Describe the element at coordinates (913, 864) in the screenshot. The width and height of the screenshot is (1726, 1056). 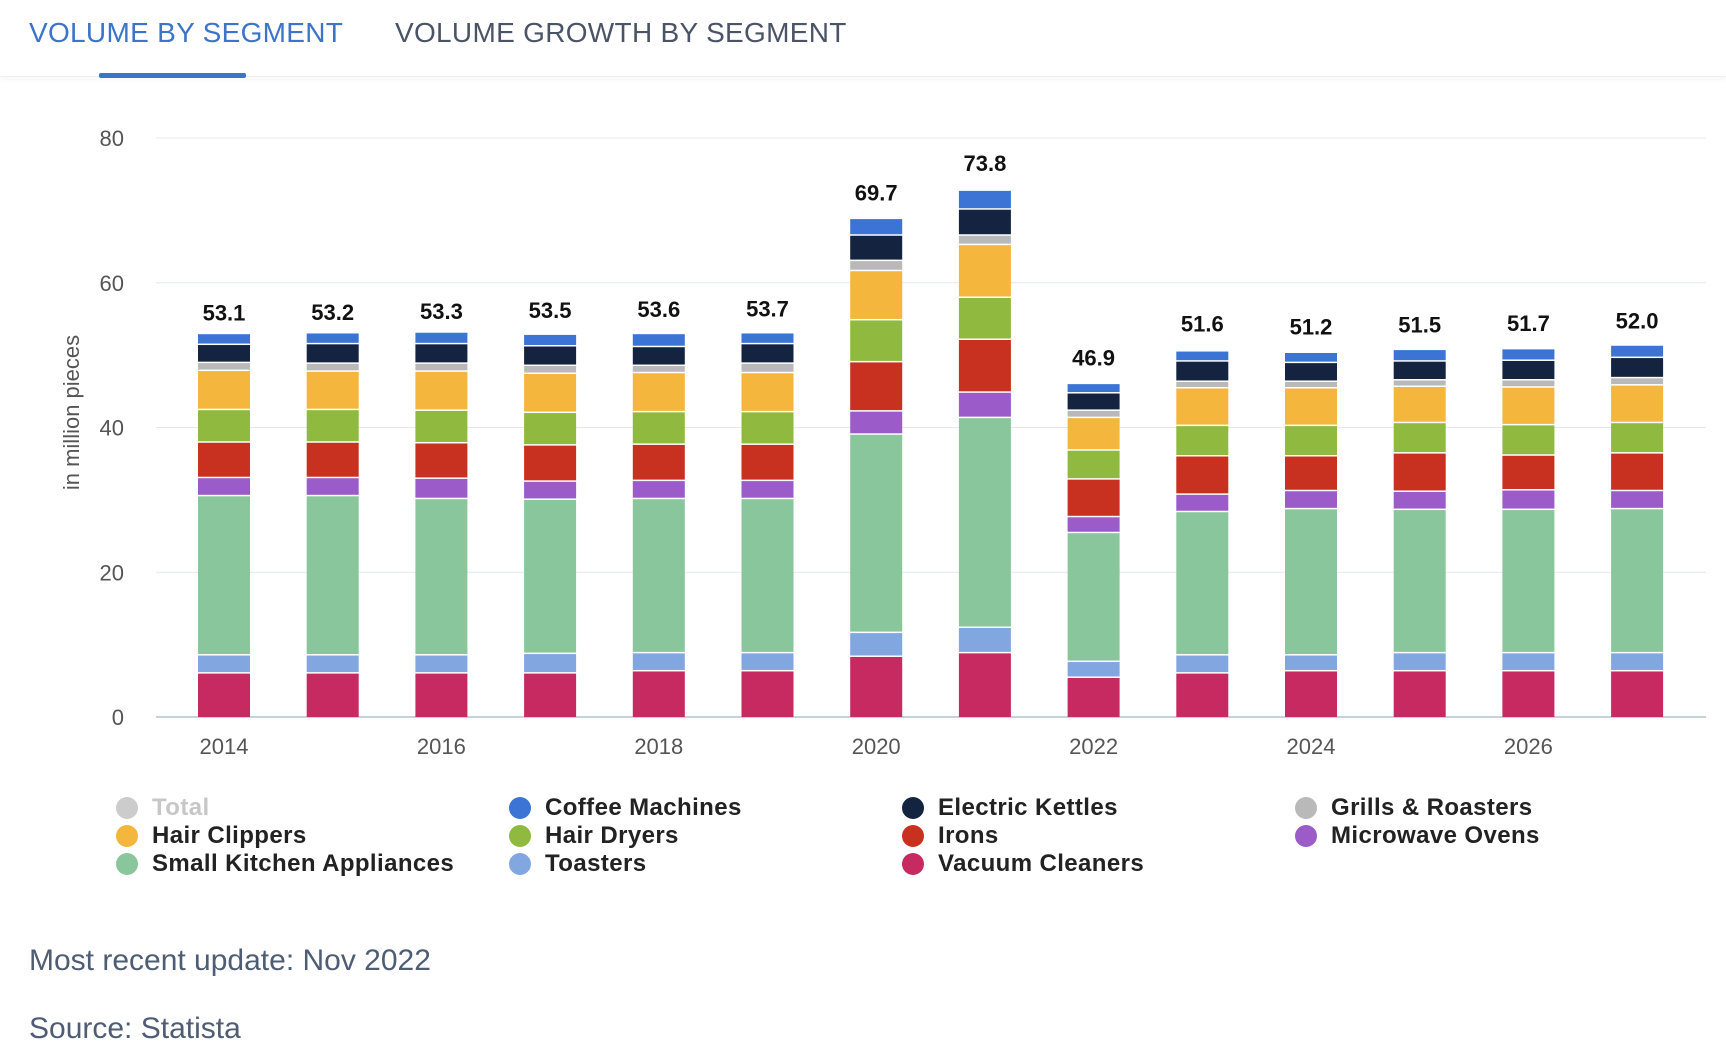
I see `legend-dot-vacuum-cleaners` at that location.